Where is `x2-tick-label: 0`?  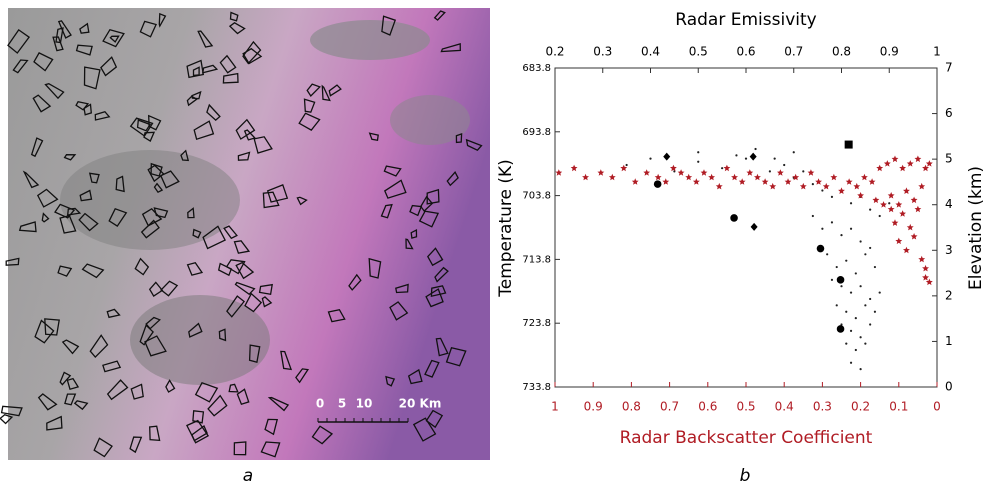
x2-tick-label: 0 is located at coordinates (937, 407).